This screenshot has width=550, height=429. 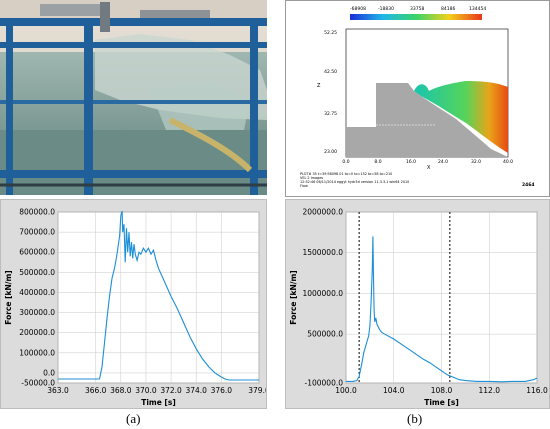 What do you see at coordinates (490, 390) in the screenshot?
I see `x-tick-label: 112.0` at bounding box center [490, 390].